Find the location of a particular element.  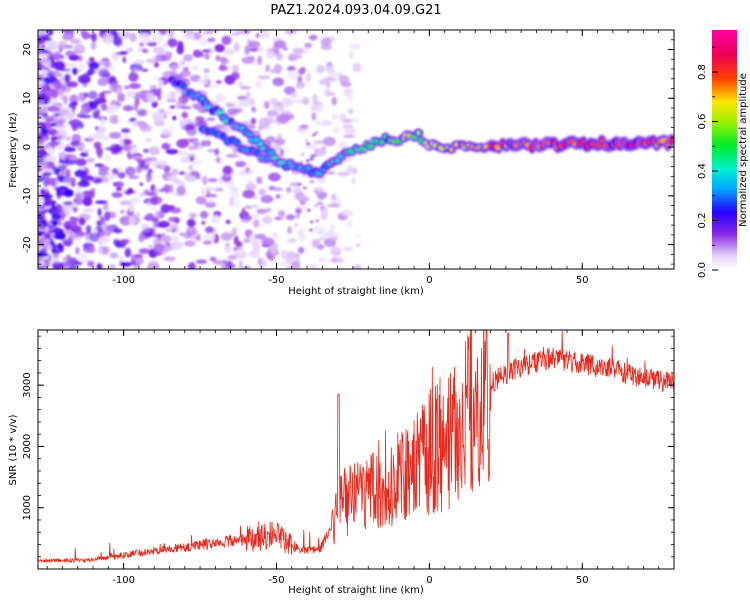

y-tick-label: 10 is located at coordinates (27, 98).